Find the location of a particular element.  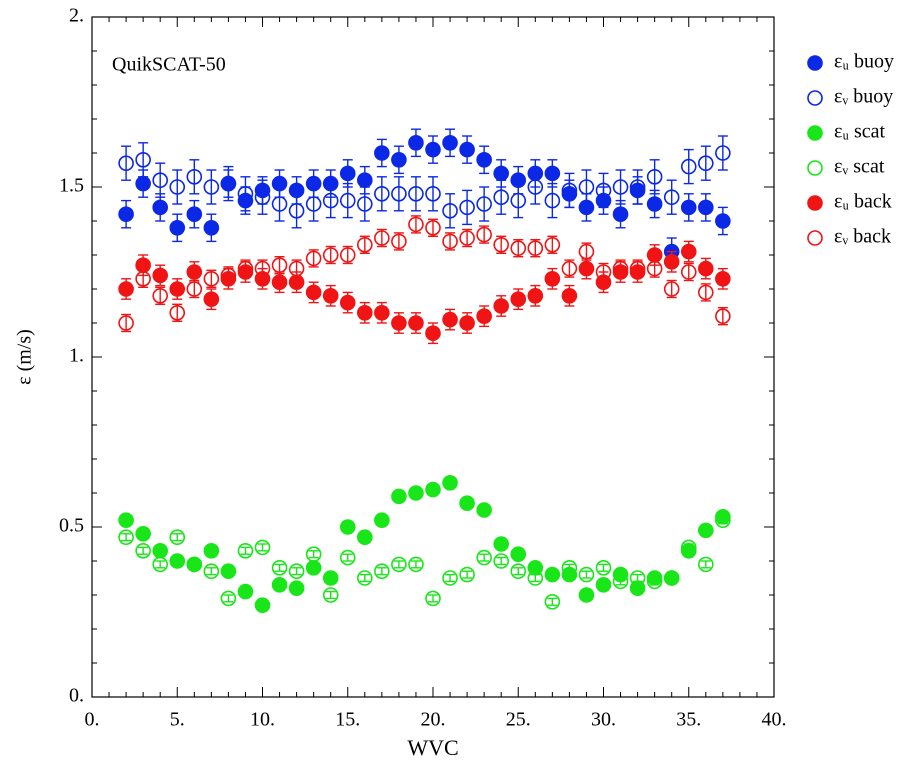

y-tick-label: 2. is located at coordinates (76, 16).